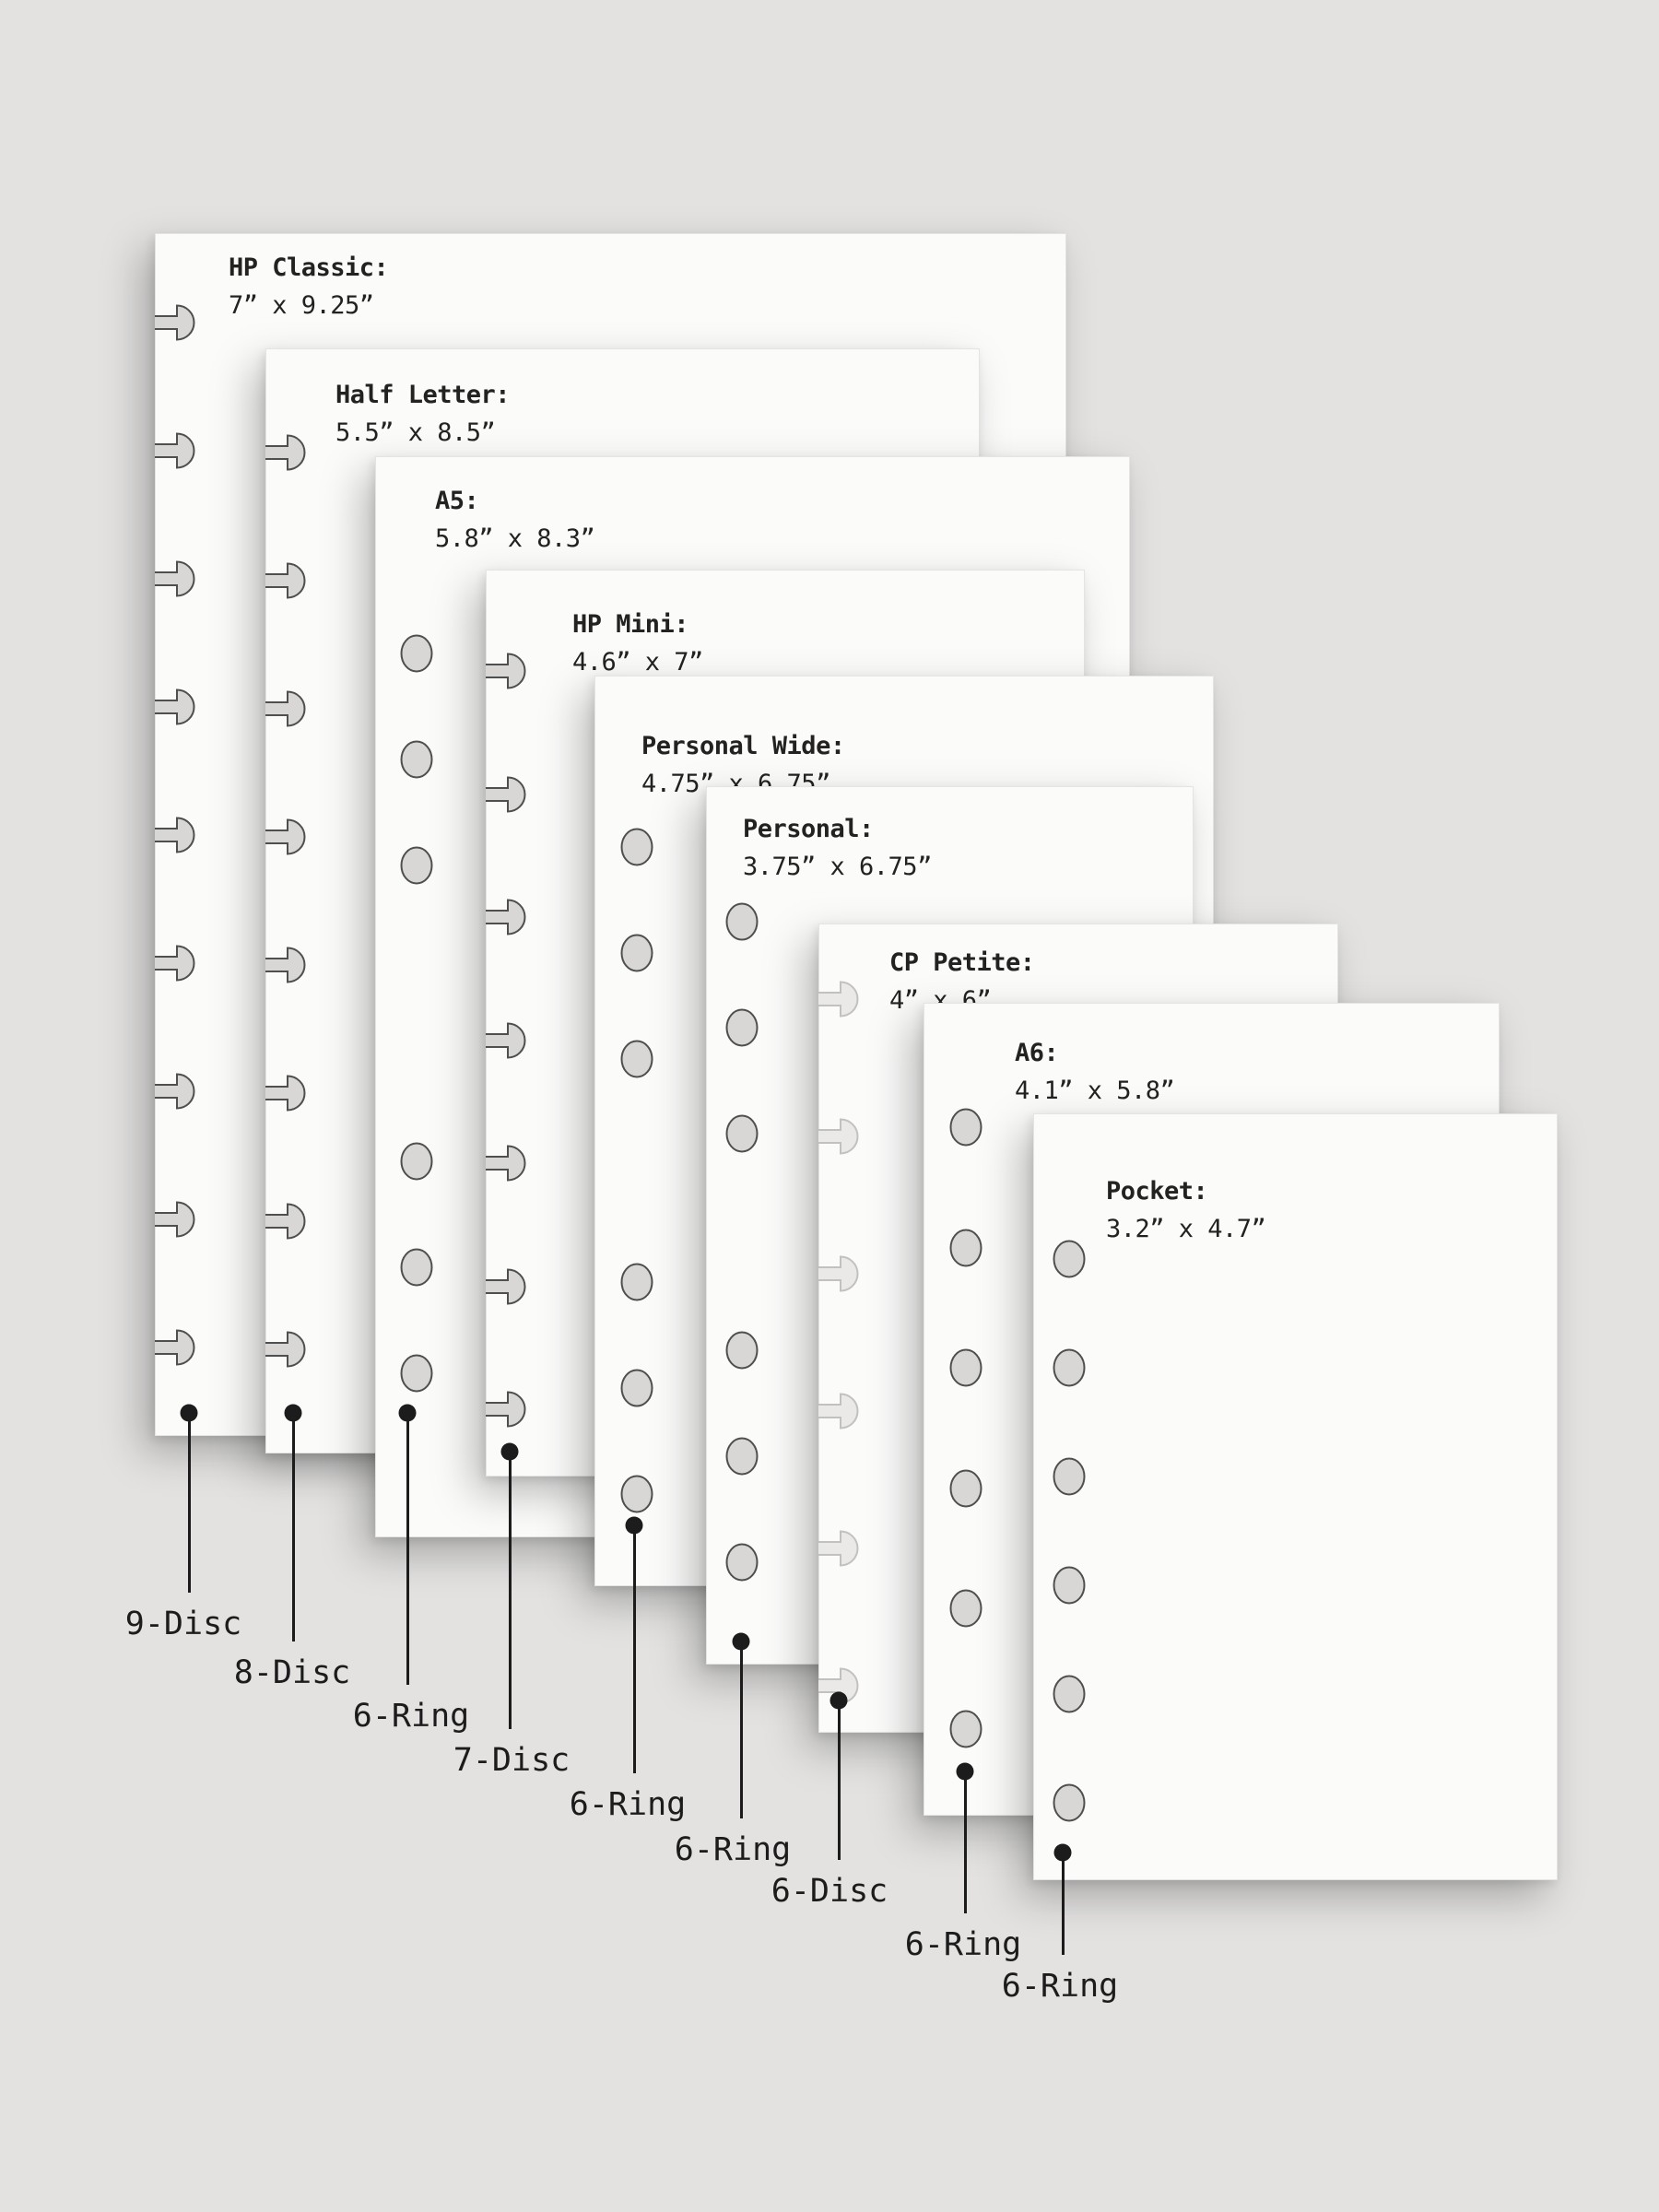  What do you see at coordinates (1095, 1091) in the screenshot?
I see `sheet-dimensions-label: 4.1” x 5.8”` at bounding box center [1095, 1091].